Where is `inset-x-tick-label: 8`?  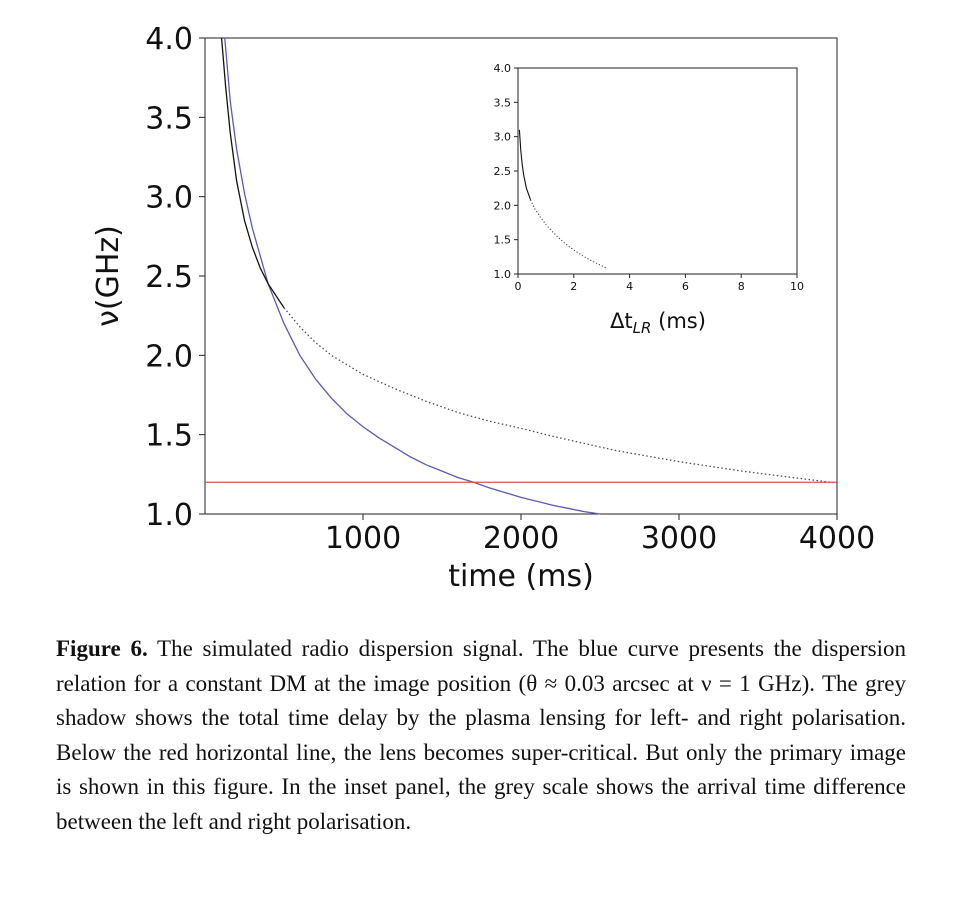
inset-x-tick-label: 8 is located at coordinates (741, 286).